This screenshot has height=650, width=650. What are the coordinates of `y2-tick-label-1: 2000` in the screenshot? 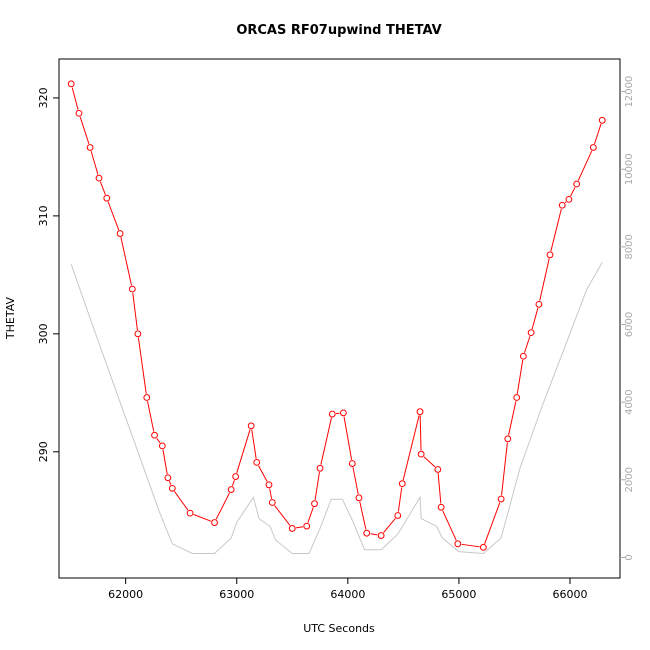 It's located at (629, 479).